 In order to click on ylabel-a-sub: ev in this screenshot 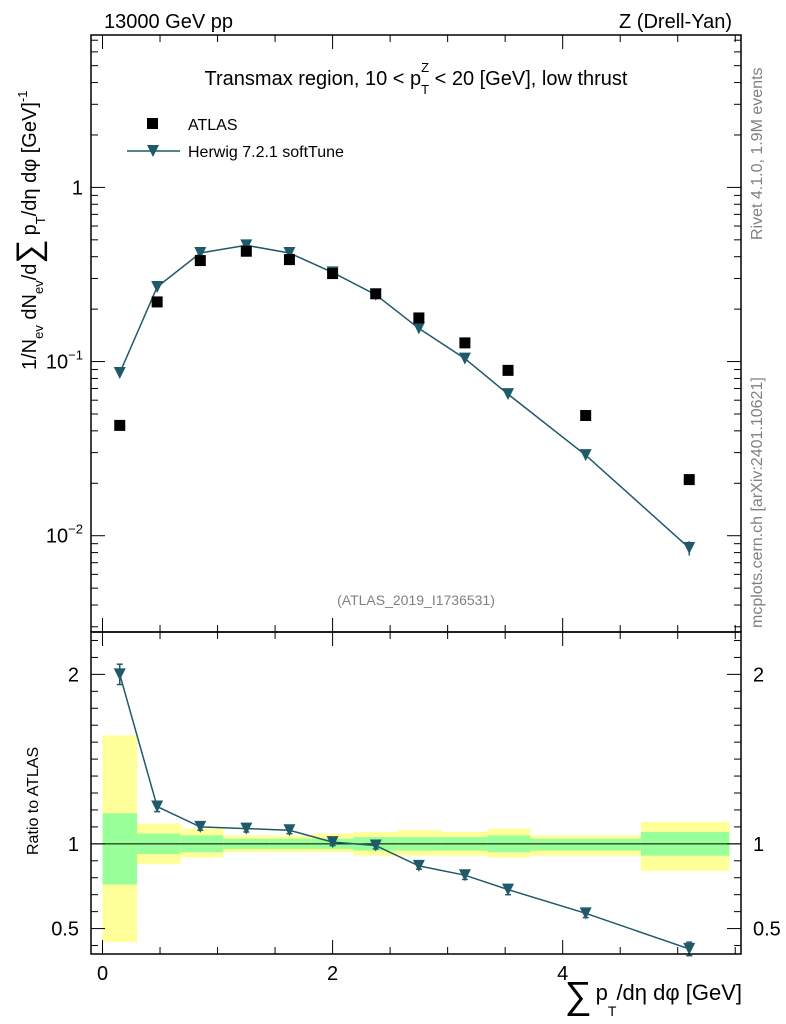, I will do `click(38, 332)`.